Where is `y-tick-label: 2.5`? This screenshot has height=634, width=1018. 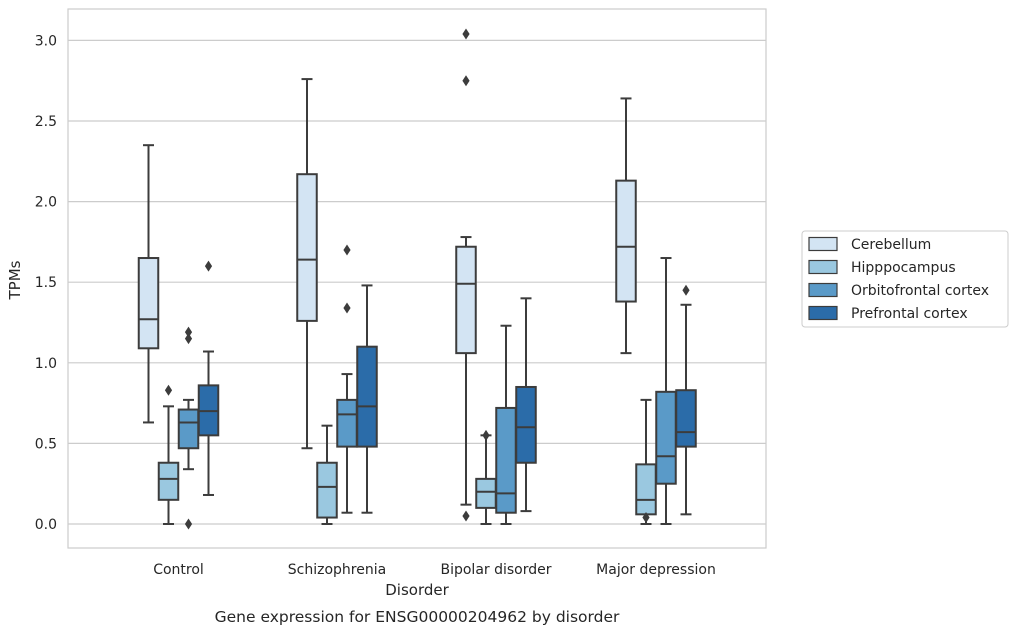
y-tick-label: 2.5 is located at coordinates (46, 122).